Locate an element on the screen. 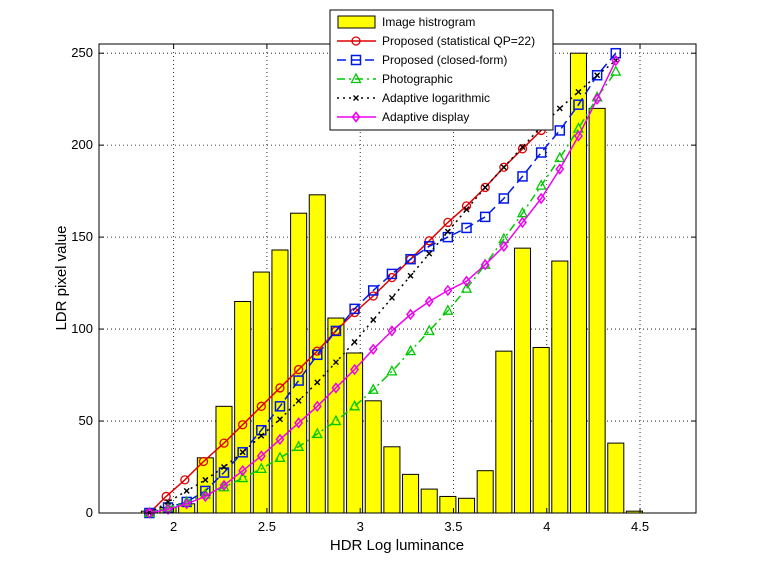 This screenshot has width=768, height=576. y-tick-label: 150 is located at coordinates (82, 236).